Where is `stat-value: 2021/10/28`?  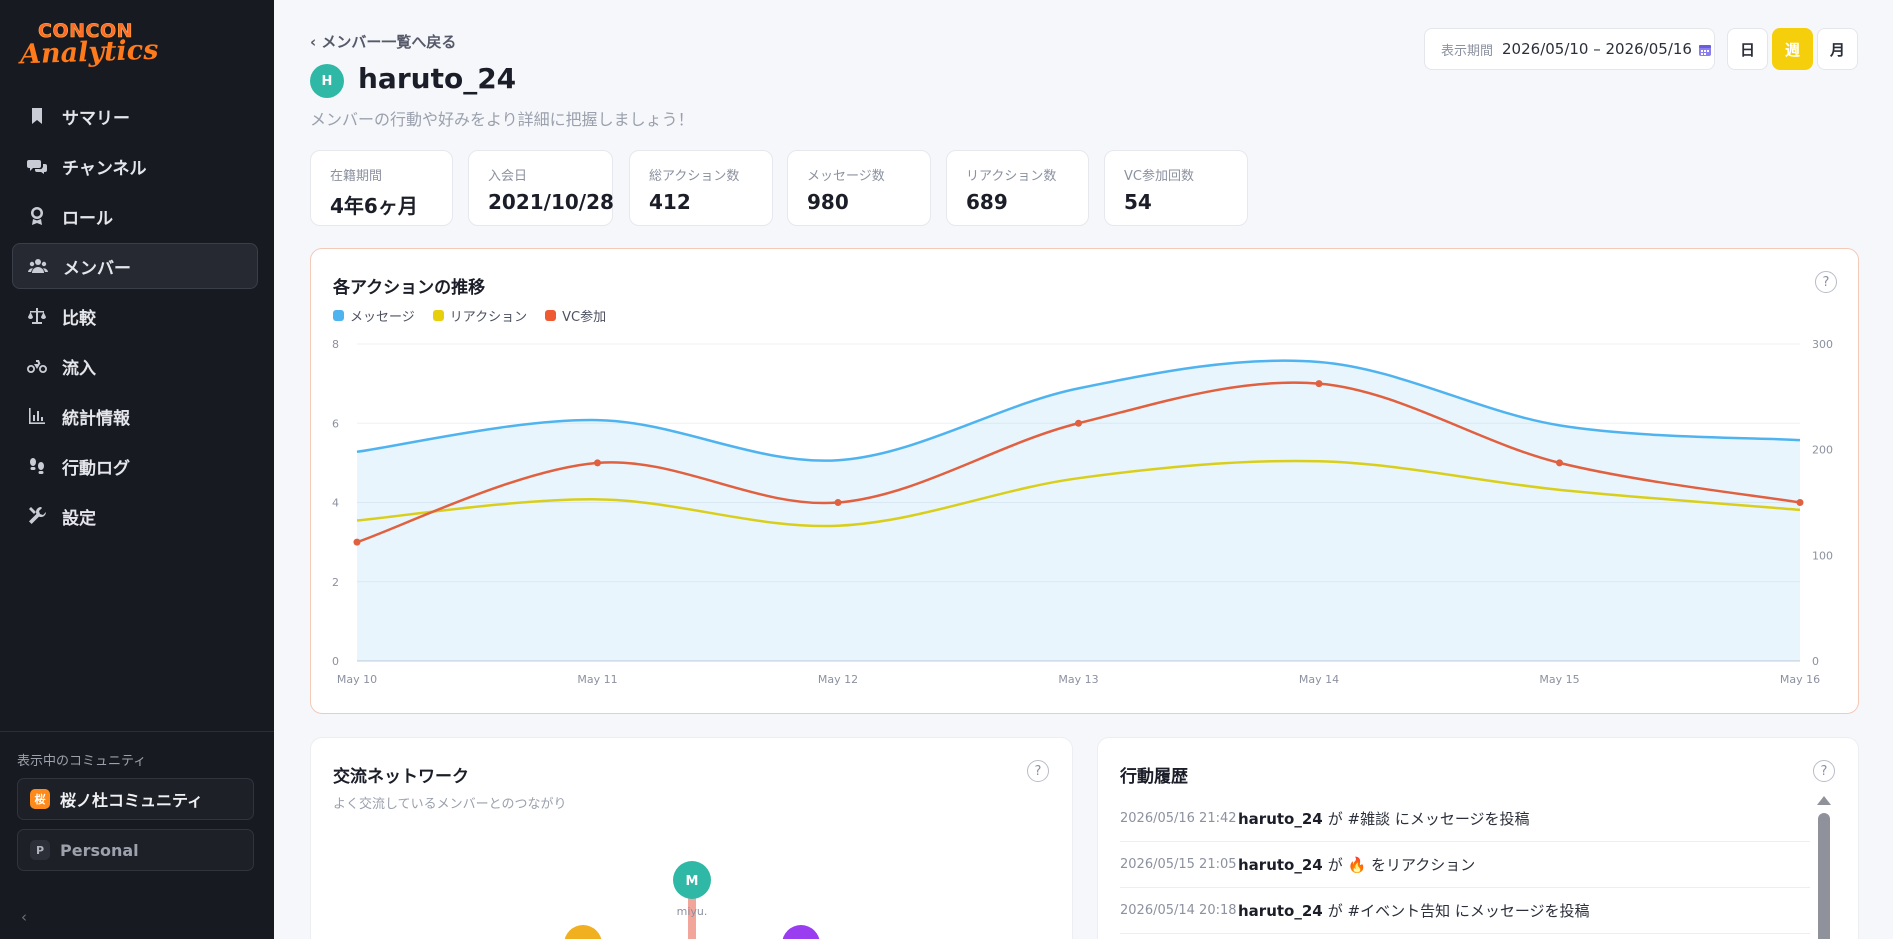
stat-value: 2021/10/28 is located at coordinates (551, 202).